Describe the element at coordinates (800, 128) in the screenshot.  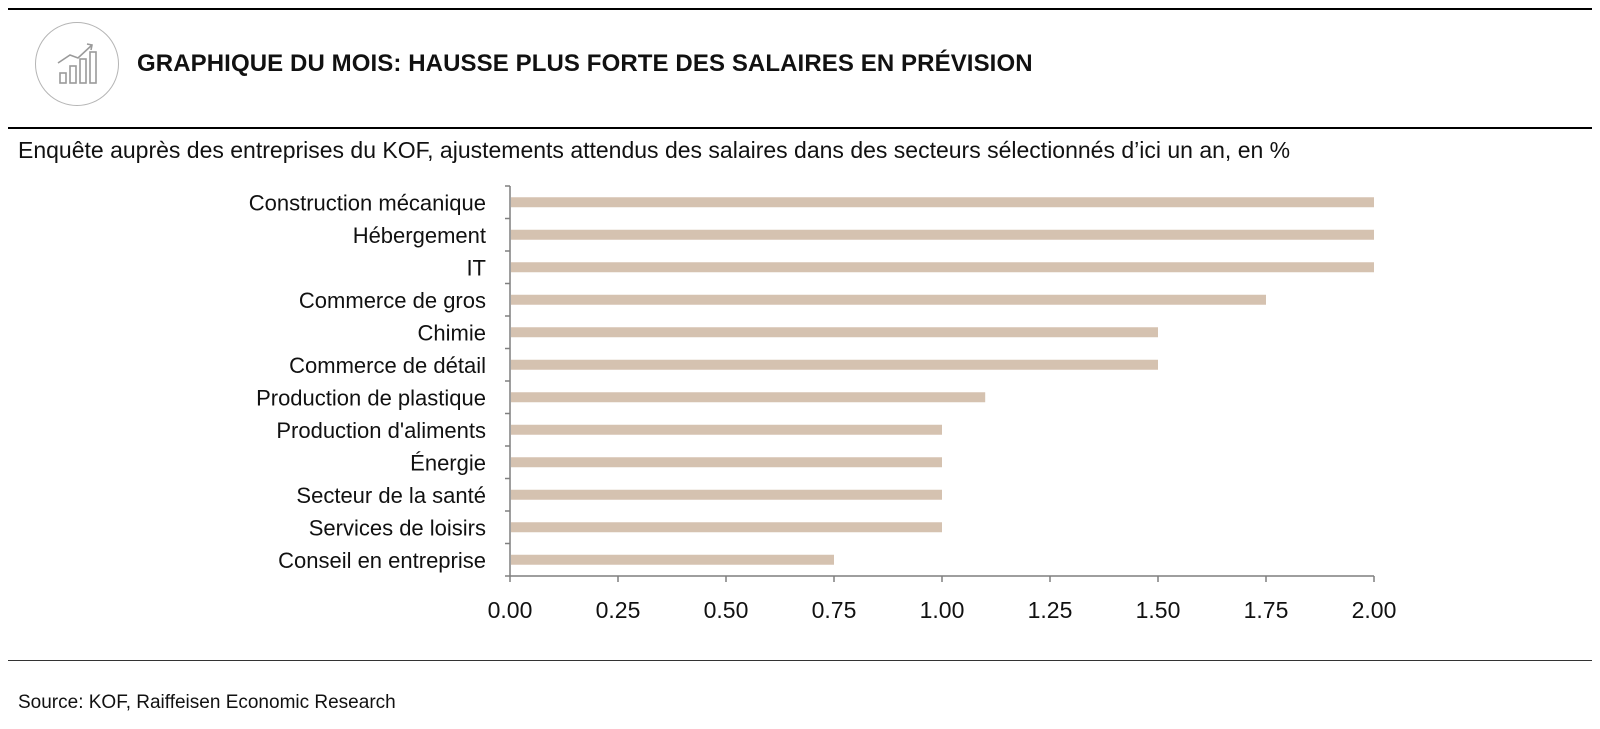
I see `header-rule` at that location.